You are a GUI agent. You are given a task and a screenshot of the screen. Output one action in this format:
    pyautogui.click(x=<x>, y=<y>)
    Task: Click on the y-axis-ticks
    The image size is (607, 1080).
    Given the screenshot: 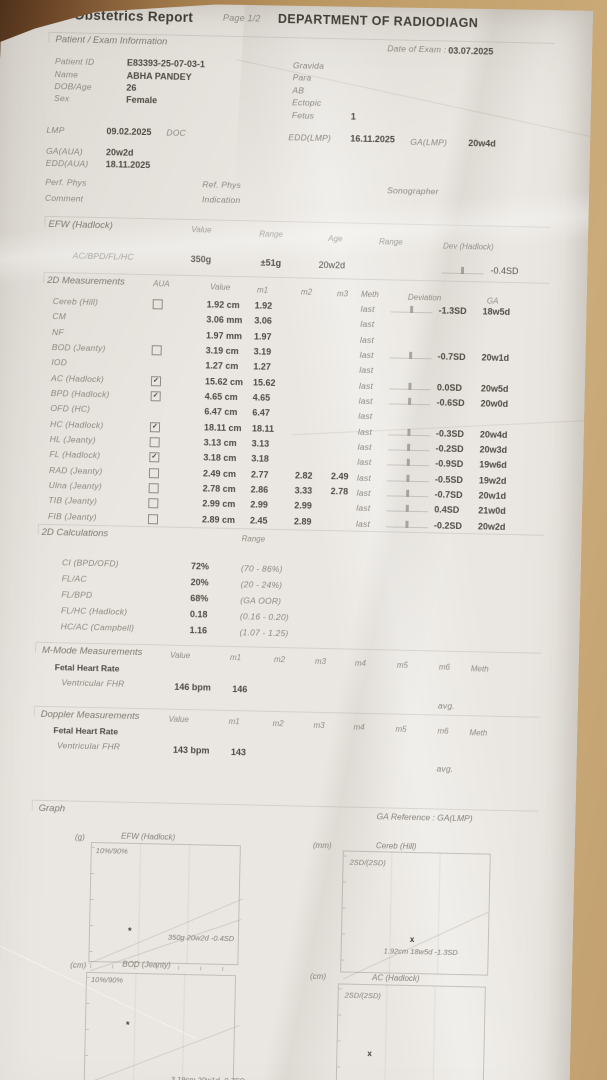 What is the action you would take?
    pyautogui.click(x=87, y=1028)
    